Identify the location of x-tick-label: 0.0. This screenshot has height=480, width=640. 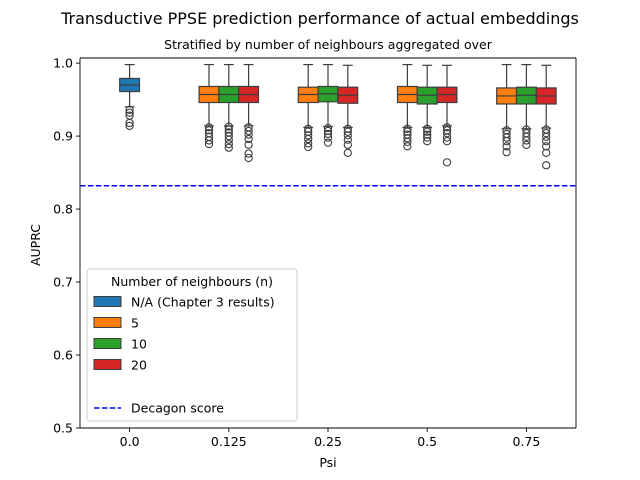
(130, 441).